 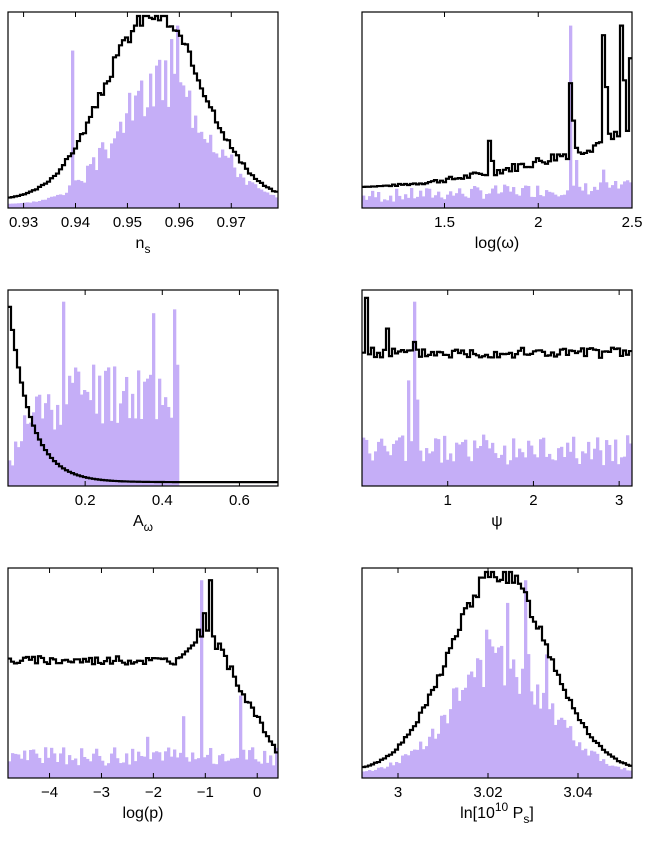 What do you see at coordinates (257, 792) in the screenshot?
I see `x-tick-label: 0` at bounding box center [257, 792].